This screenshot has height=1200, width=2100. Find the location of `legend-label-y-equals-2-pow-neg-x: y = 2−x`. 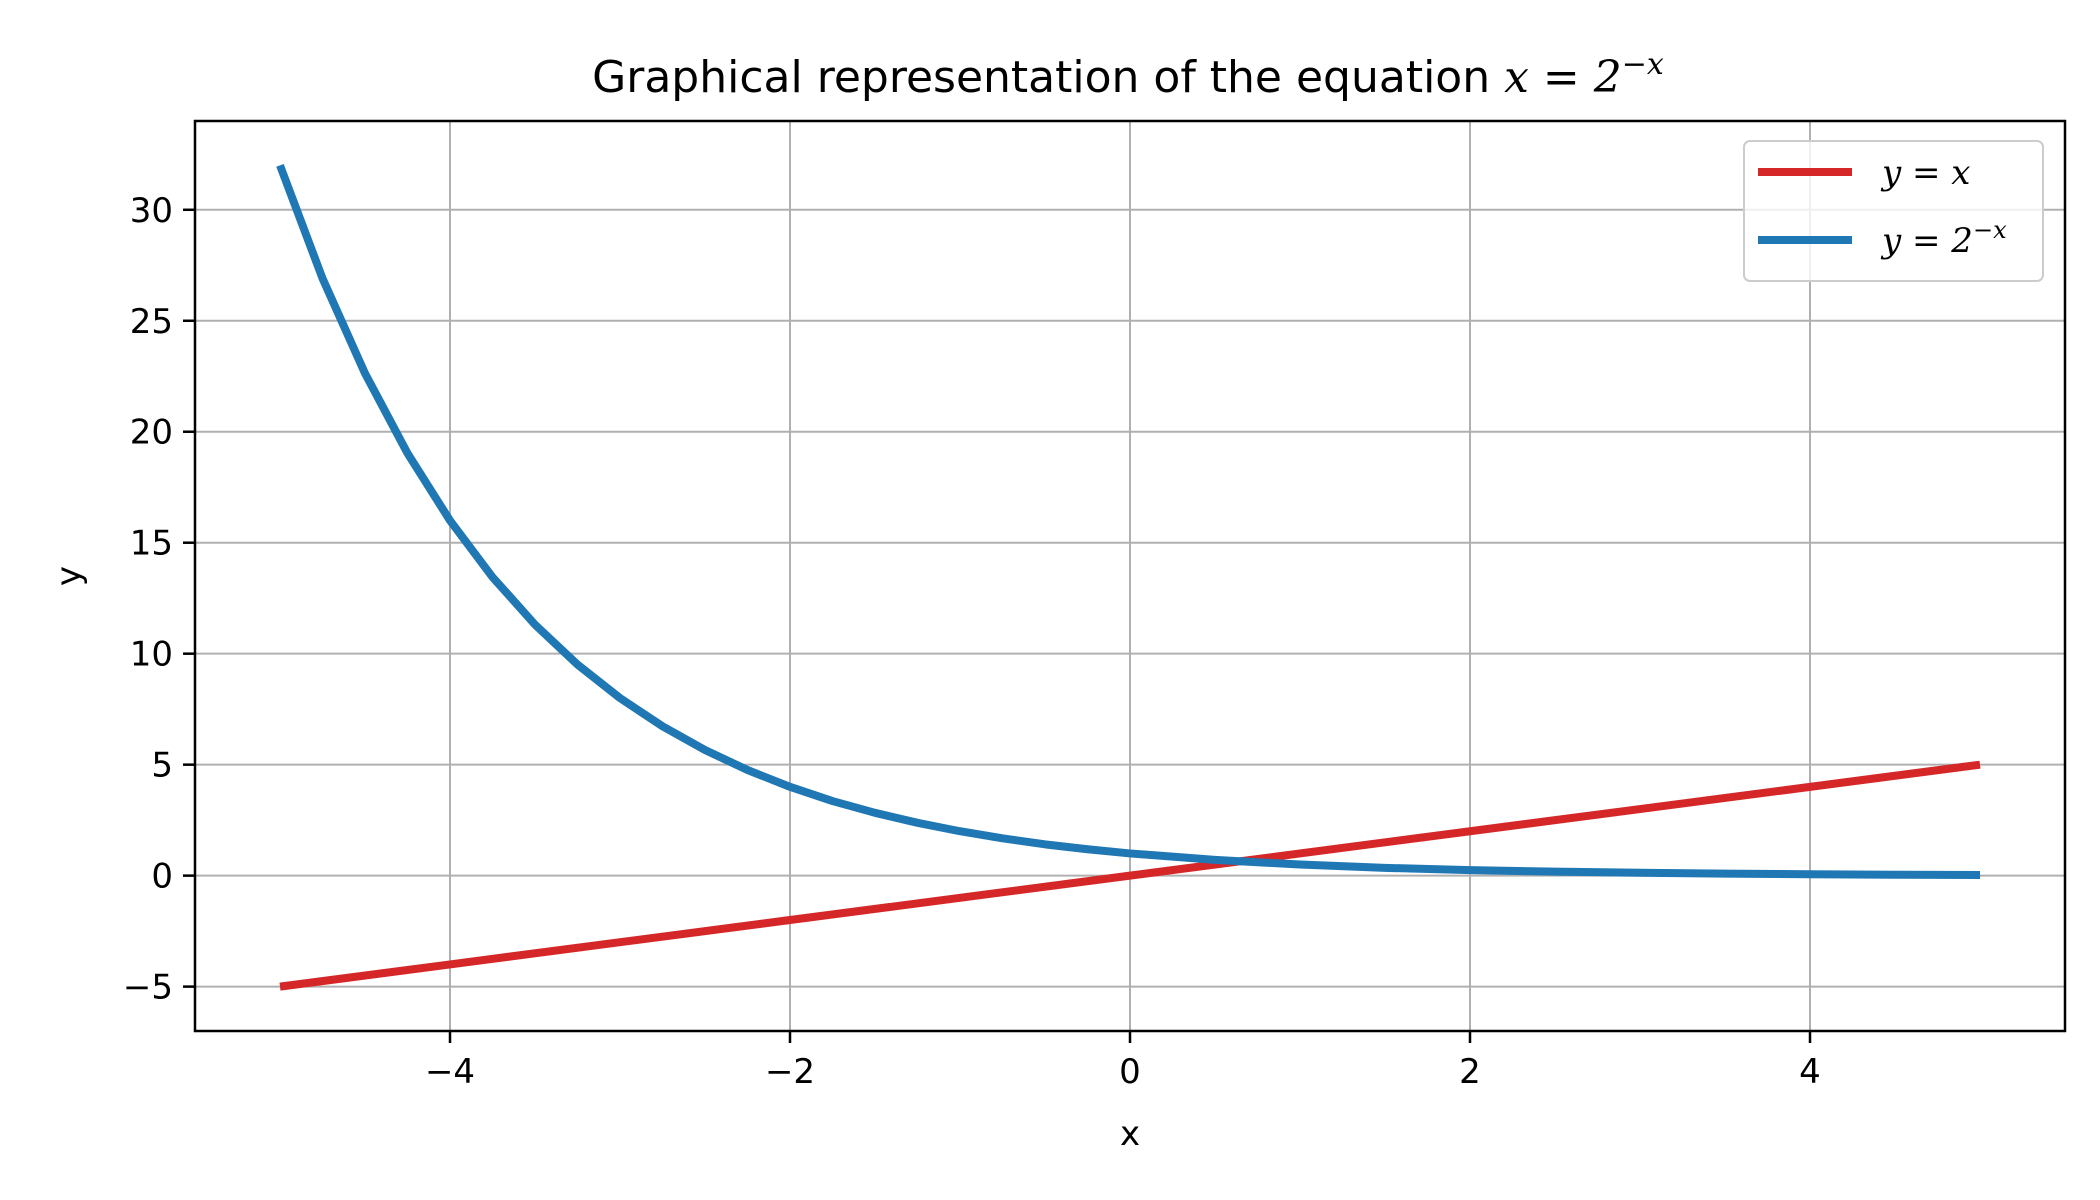

legend-label-y-equals-2-pow-neg-x: y = 2−x is located at coordinates (1943, 238).